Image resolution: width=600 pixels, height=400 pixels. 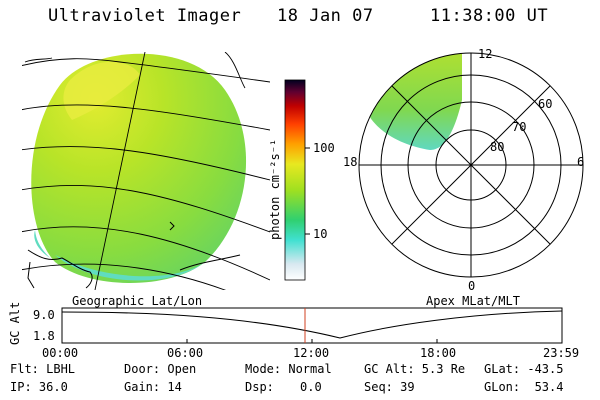 I want to click on right-panel-caption: Apex MLat/MLT, so click(x=473, y=301).